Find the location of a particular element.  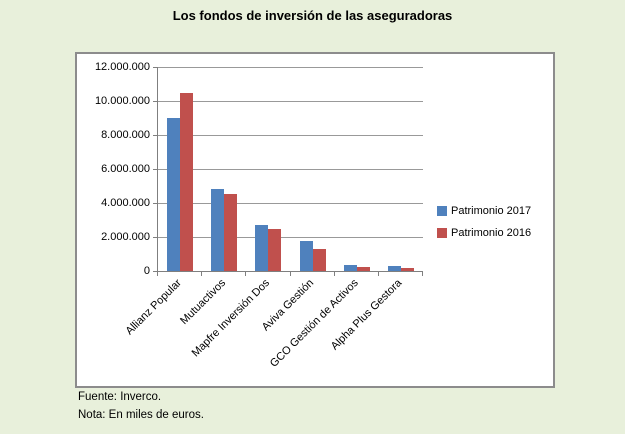

legend-label: Patrimonio 2016 is located at coordinates (491, 233).